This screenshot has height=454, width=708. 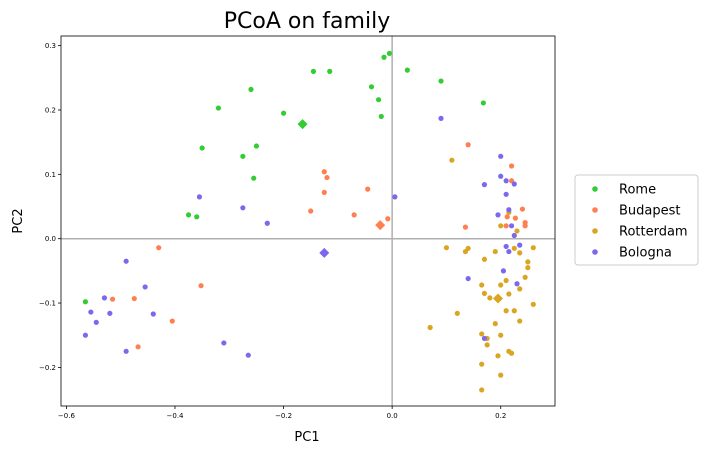 What do you see at coordinates (595, 252) in the screenshot?
I see `legend-marker-bologna` at bounding box center [595, 252].